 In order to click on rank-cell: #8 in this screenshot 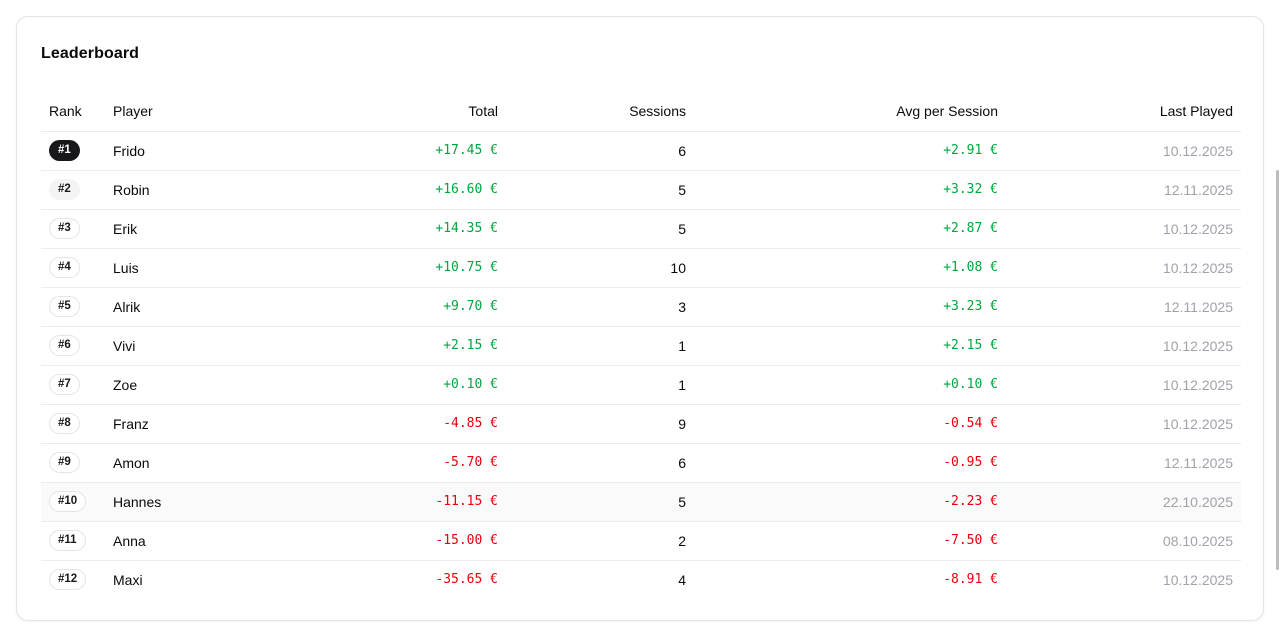, I will do `click(73, 424)`.